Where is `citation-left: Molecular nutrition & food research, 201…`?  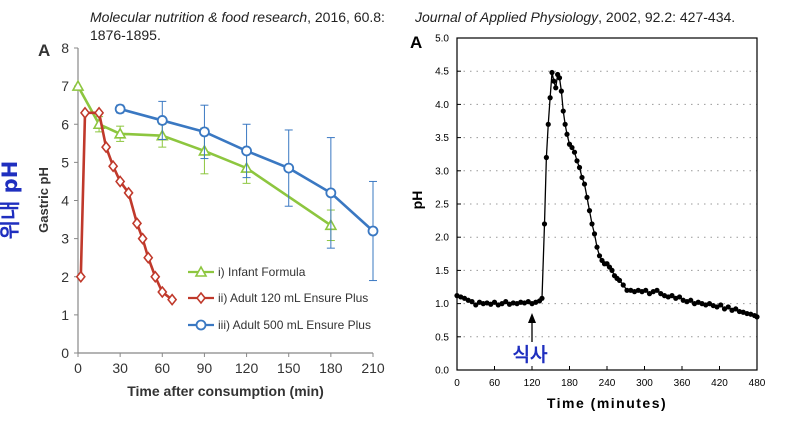
citation-left: Molecular nutrition & food research, 201… is located at coordinates (240, 26).